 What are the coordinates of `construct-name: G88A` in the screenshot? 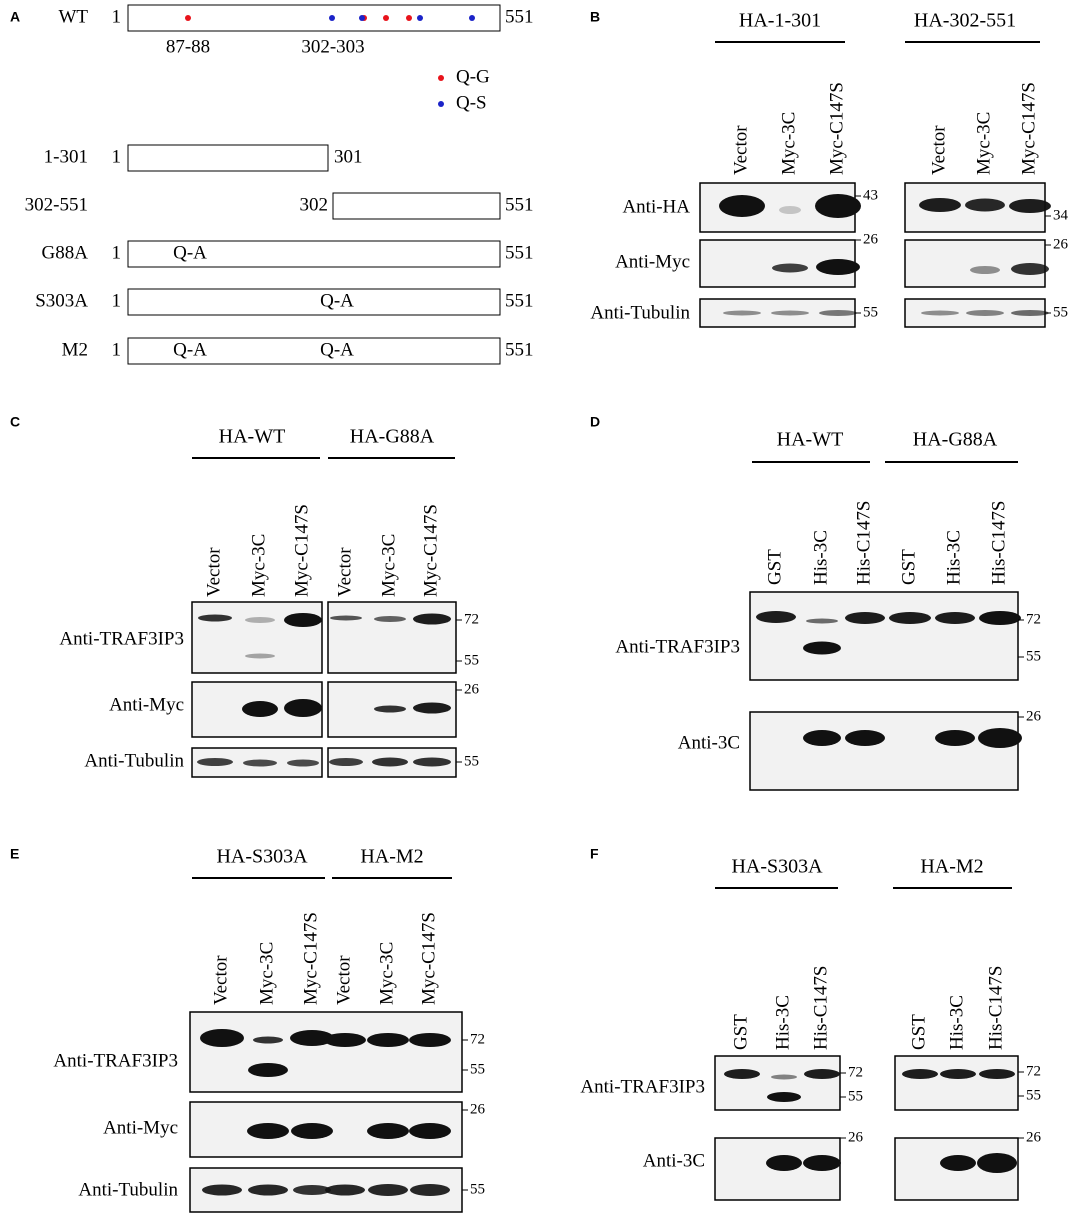 It's located at (65, 252).